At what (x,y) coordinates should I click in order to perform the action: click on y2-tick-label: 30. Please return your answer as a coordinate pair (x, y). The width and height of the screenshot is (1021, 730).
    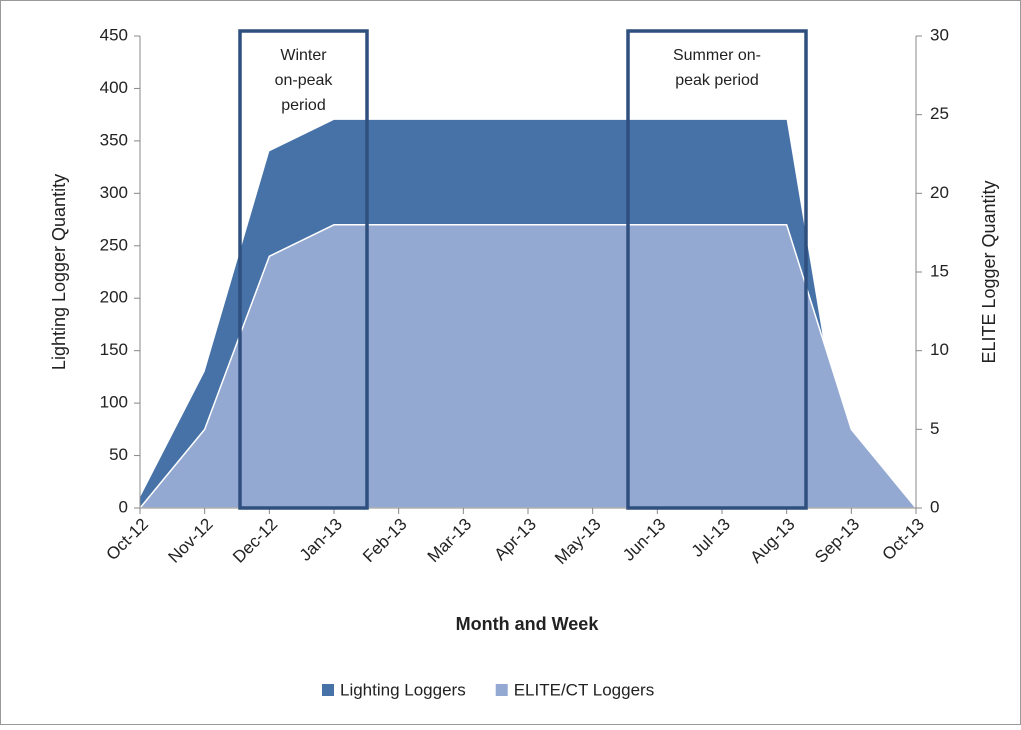
    Looking at the image, I should click on (939, 34).